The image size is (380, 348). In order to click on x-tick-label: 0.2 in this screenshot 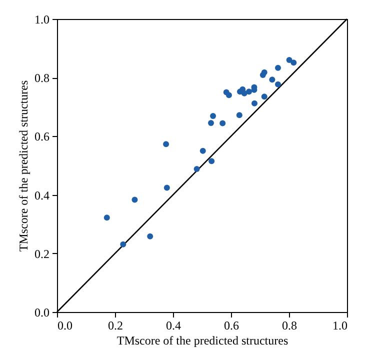, I will do `click(115, 325)`.